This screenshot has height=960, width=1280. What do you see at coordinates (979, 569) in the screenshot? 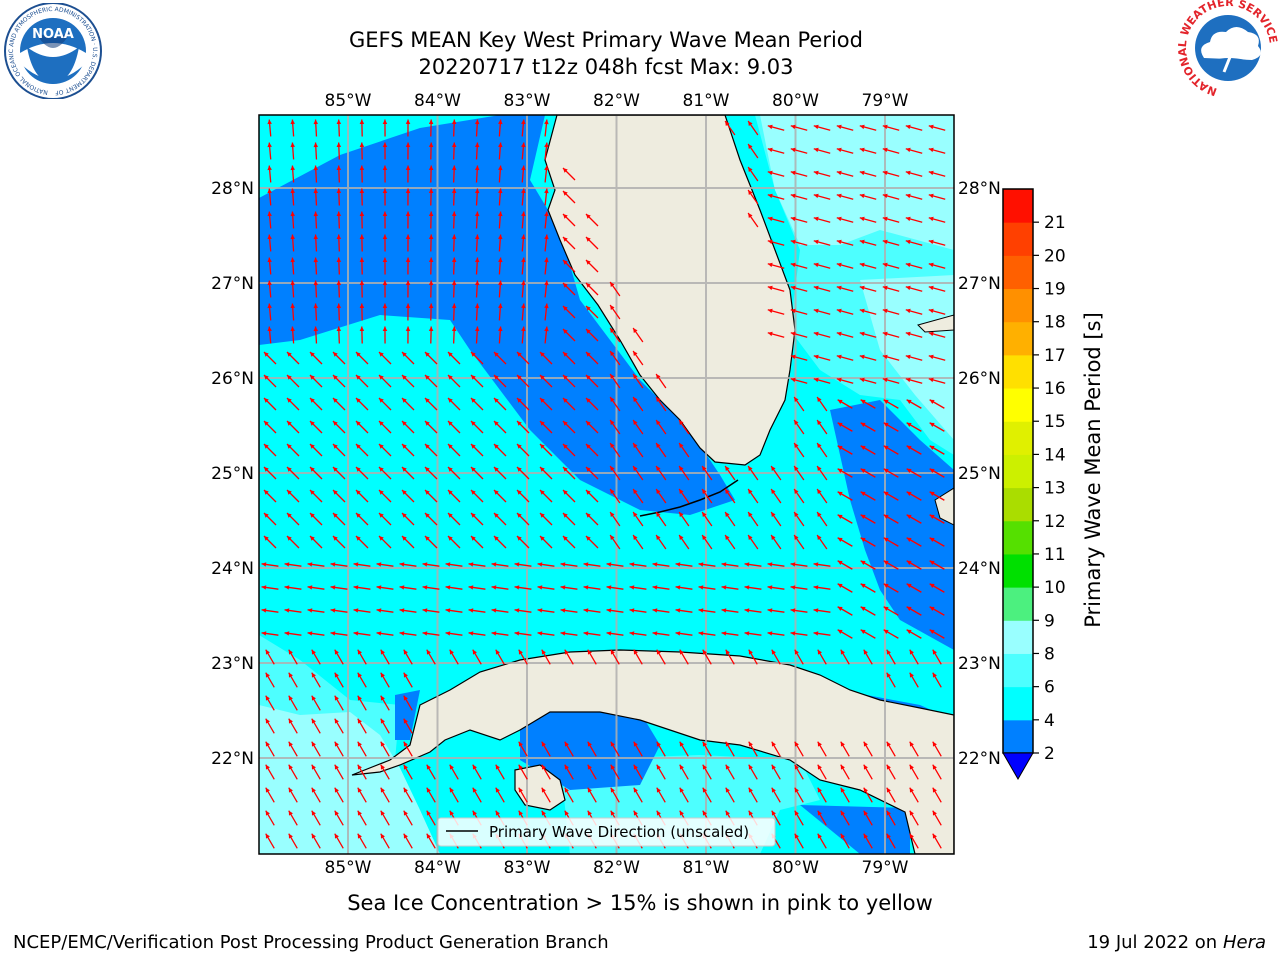
I see `lat-label-right: 24°N` at bounding box center [979, 569].